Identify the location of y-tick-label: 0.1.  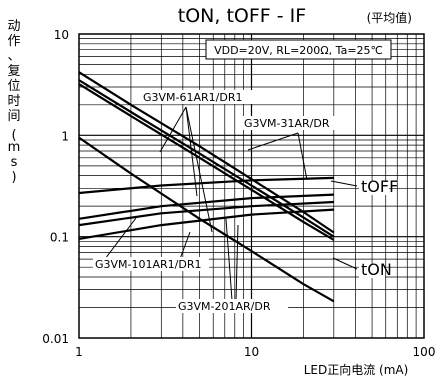
(59, 238).